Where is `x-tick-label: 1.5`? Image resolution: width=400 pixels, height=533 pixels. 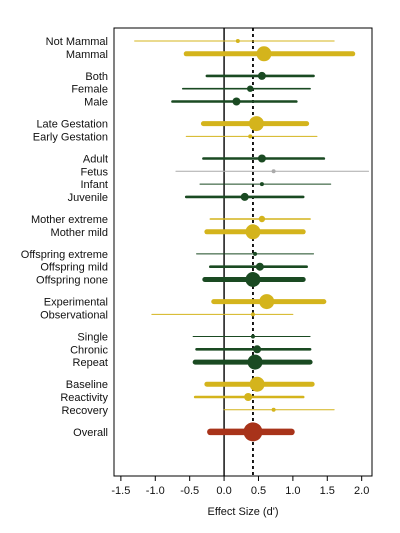
x-tick-label: 1.5 is located at coordinates (327, 491).